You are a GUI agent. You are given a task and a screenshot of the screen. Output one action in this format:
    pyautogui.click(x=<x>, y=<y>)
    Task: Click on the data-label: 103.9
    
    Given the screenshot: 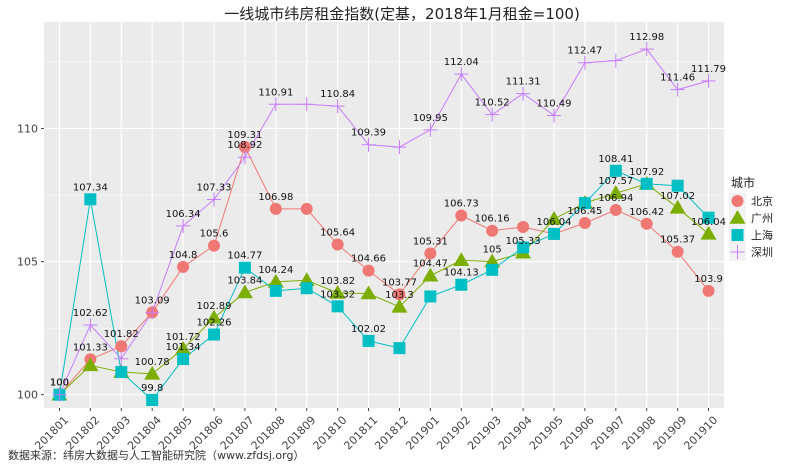 What is the action you would take?
    pyautogui.click(x=708, y=279)
    